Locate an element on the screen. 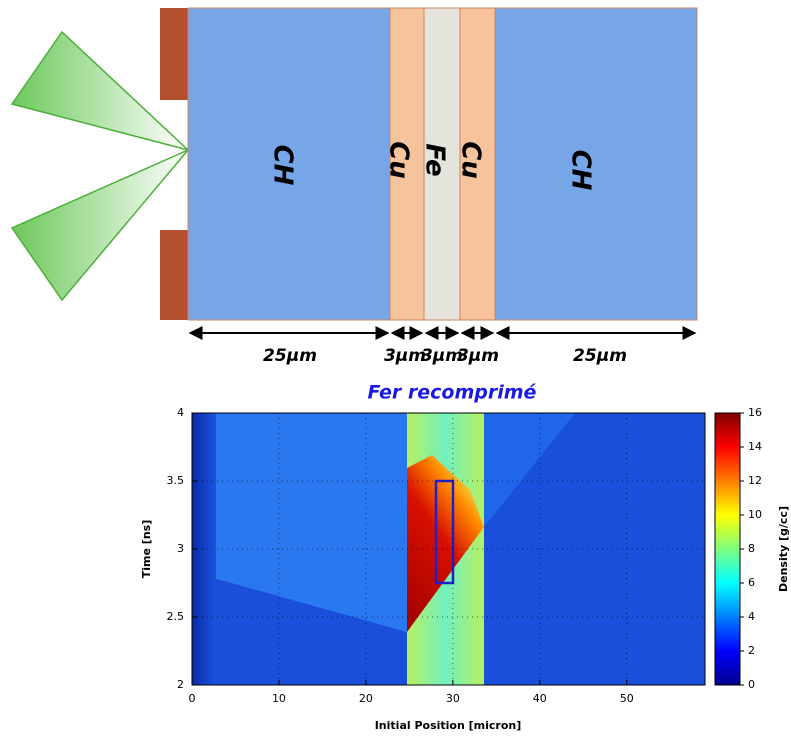  colorbar-tick-label: 10 is located at coordinates (755, 514).